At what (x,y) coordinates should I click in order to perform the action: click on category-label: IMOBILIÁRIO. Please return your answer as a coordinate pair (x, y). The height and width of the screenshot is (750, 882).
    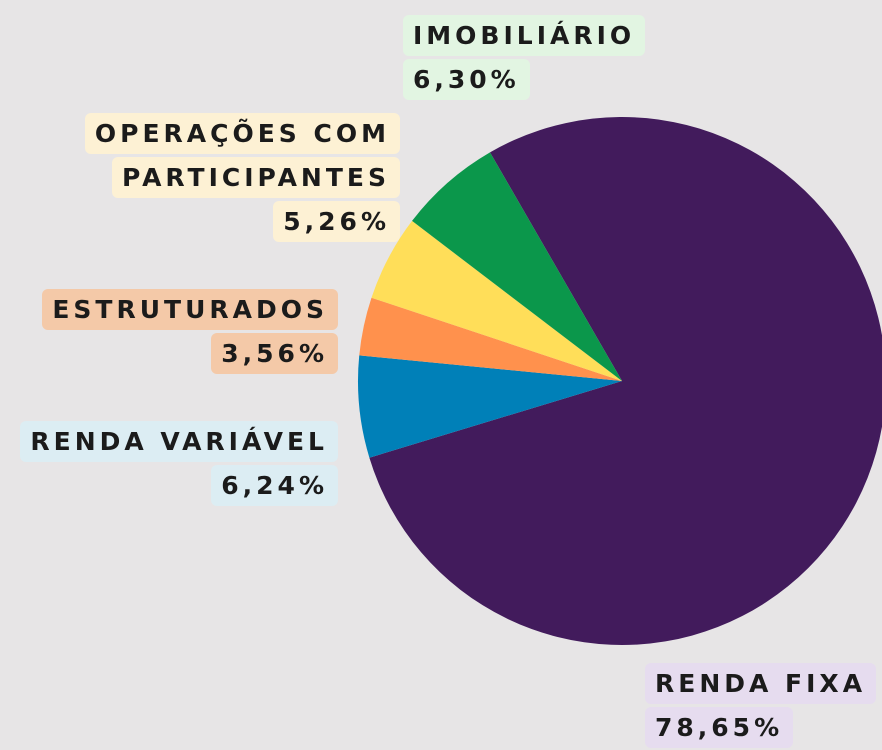
    Looking at the image, I should click on (524, 35).